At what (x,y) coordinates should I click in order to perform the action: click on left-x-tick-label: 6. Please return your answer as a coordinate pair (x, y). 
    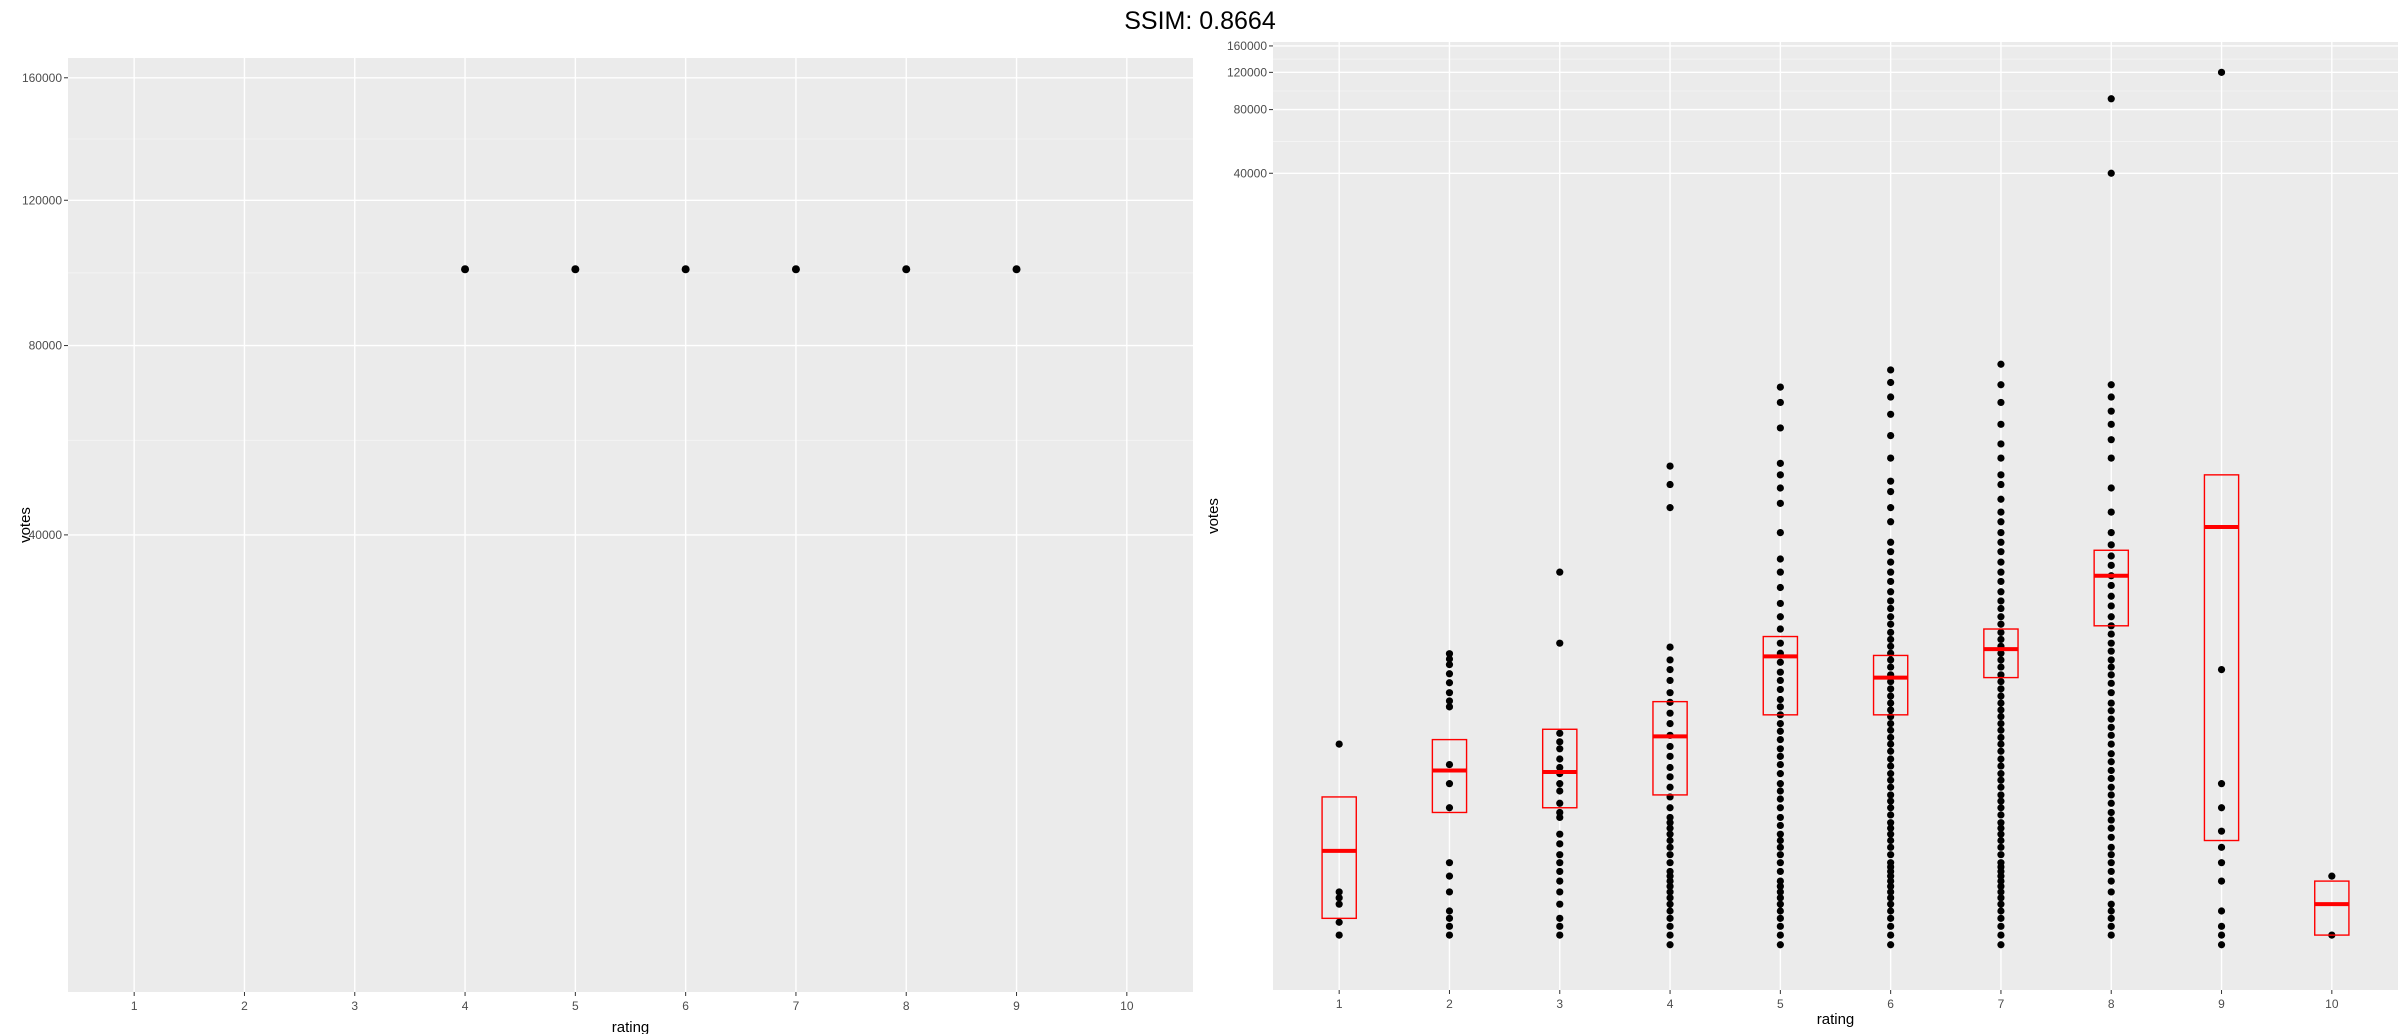
    Looking at the image, I should click on (685, 1006).